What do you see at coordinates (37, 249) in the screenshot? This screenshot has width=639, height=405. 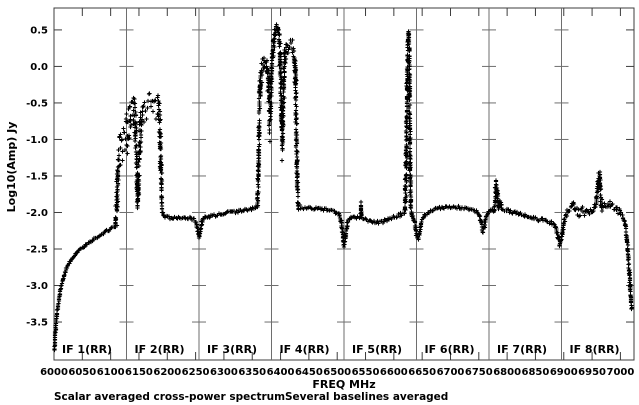 I see `y-tick-label: -2.5` at bounding box center [37, 249].